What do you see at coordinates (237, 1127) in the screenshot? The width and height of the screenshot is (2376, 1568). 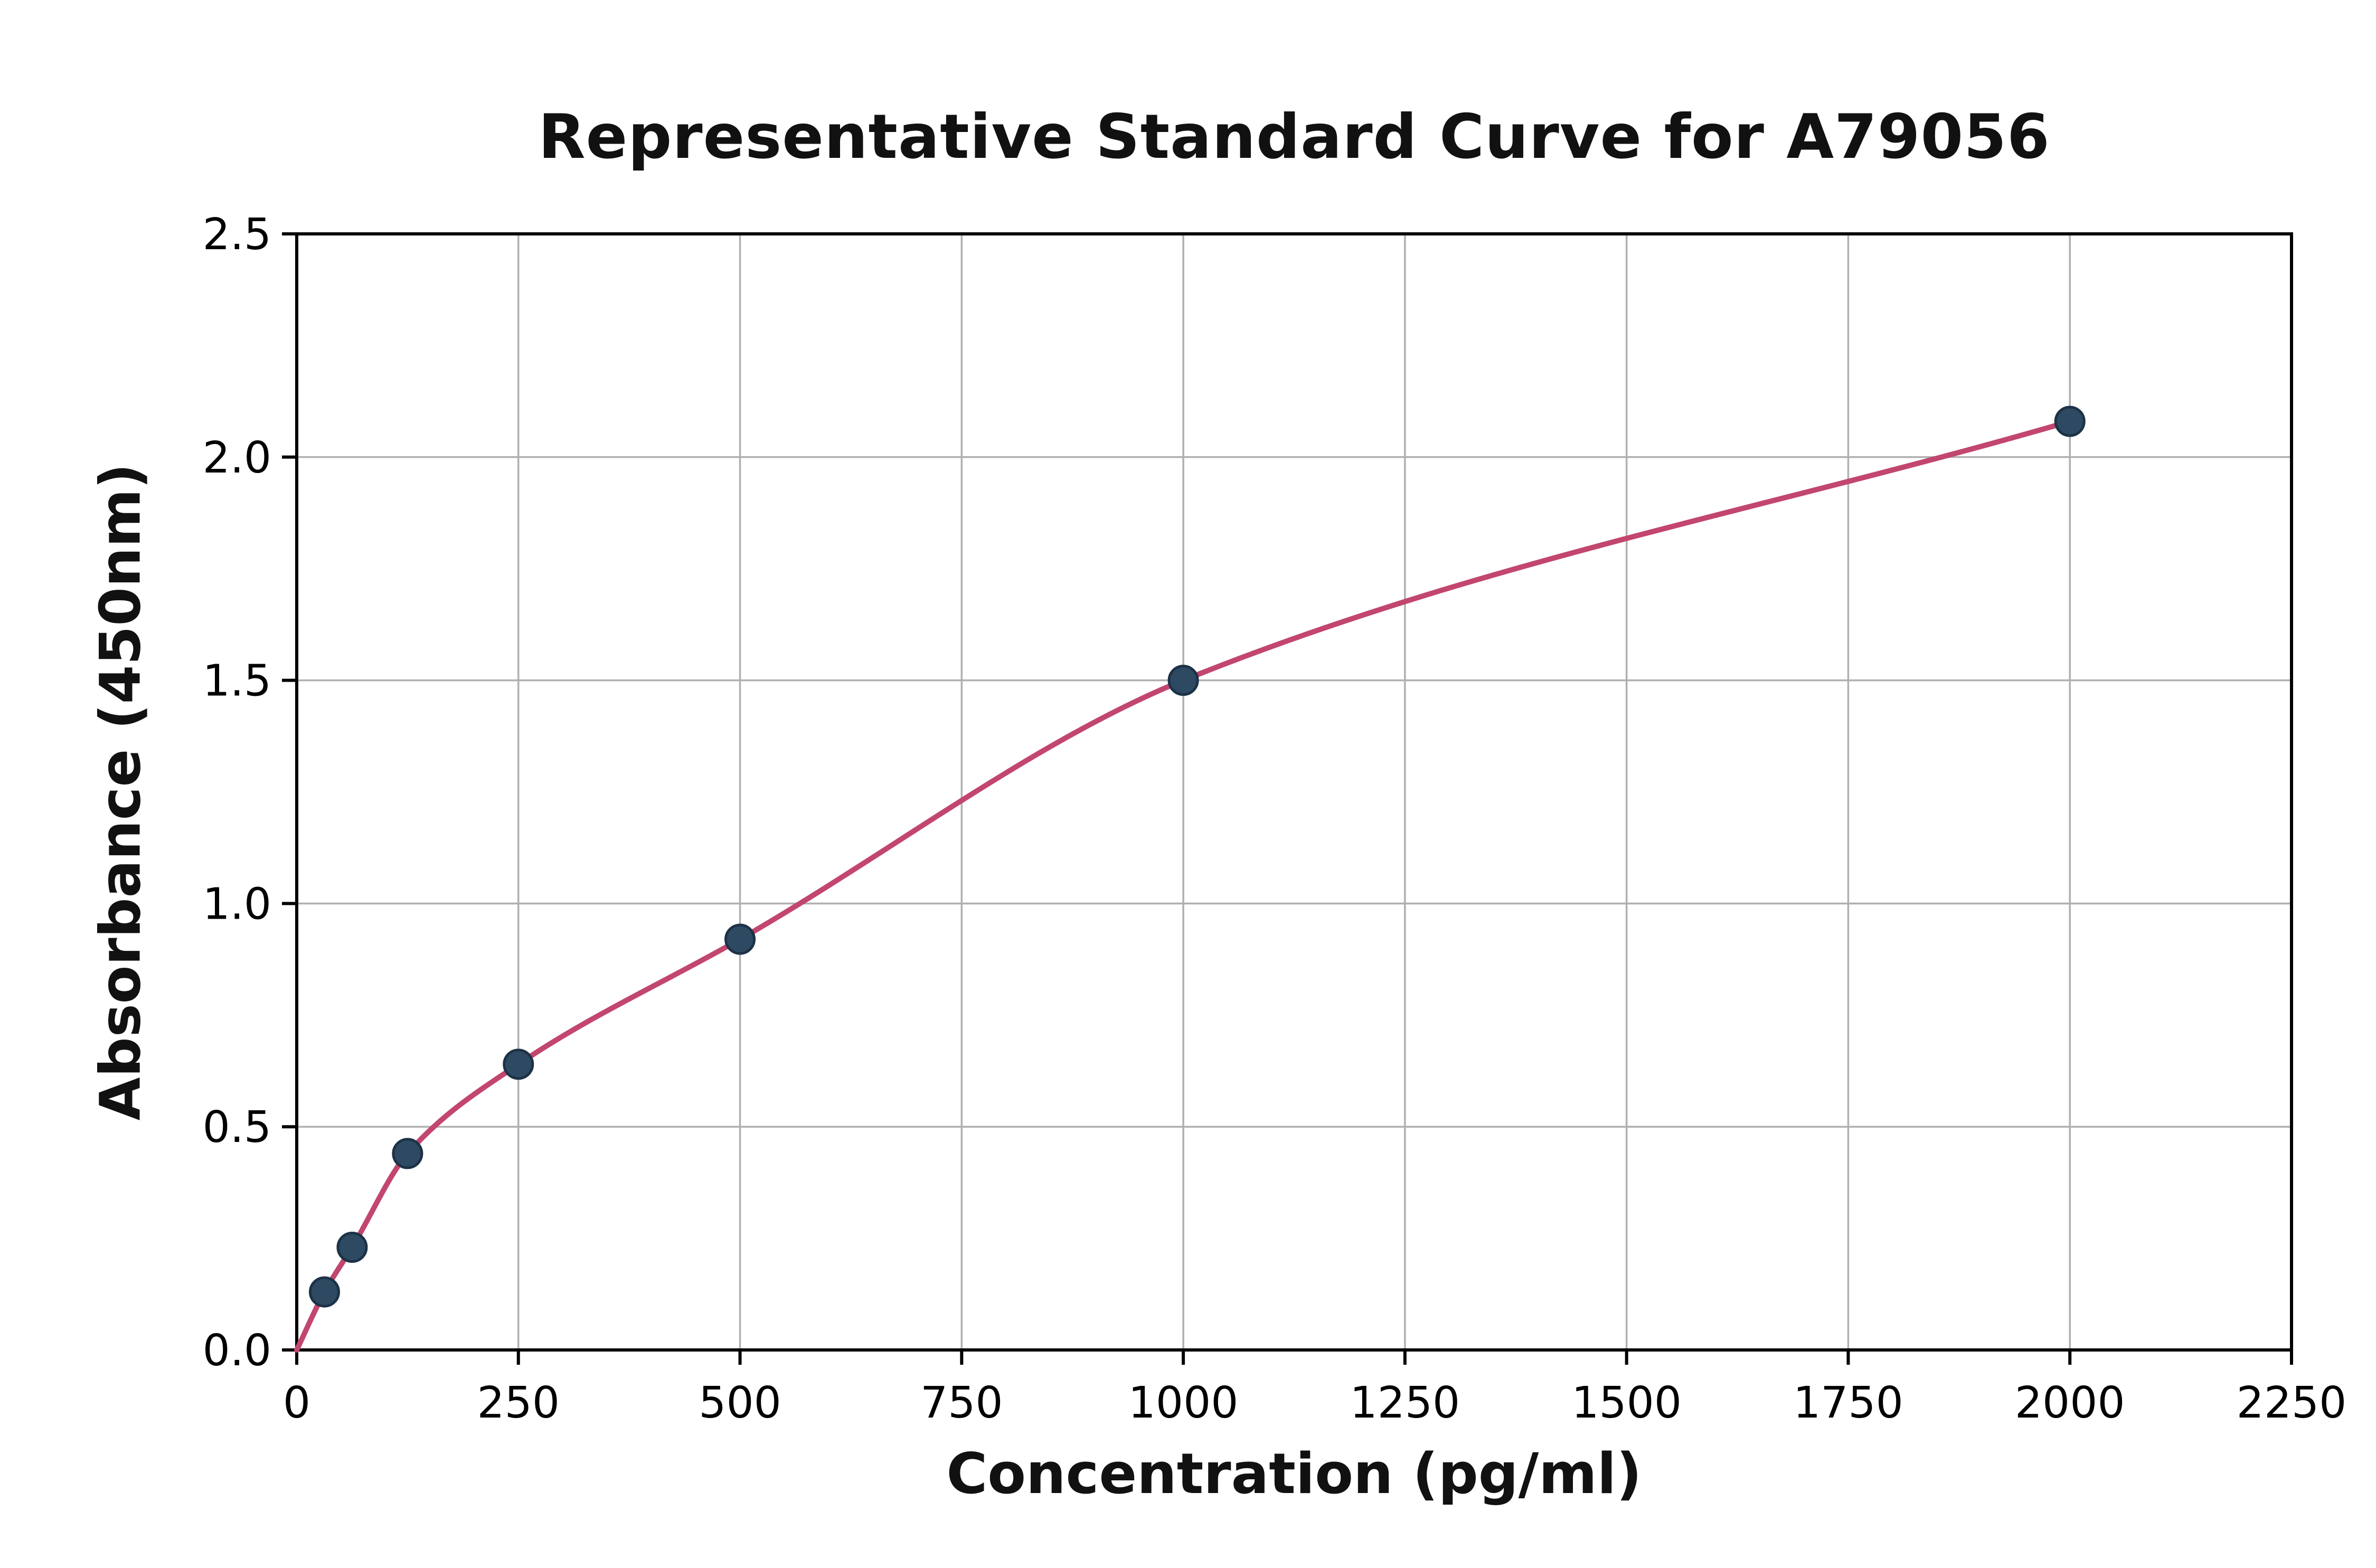 I see `y-tick-label: 0.5` at bounding box center [237, 1127].